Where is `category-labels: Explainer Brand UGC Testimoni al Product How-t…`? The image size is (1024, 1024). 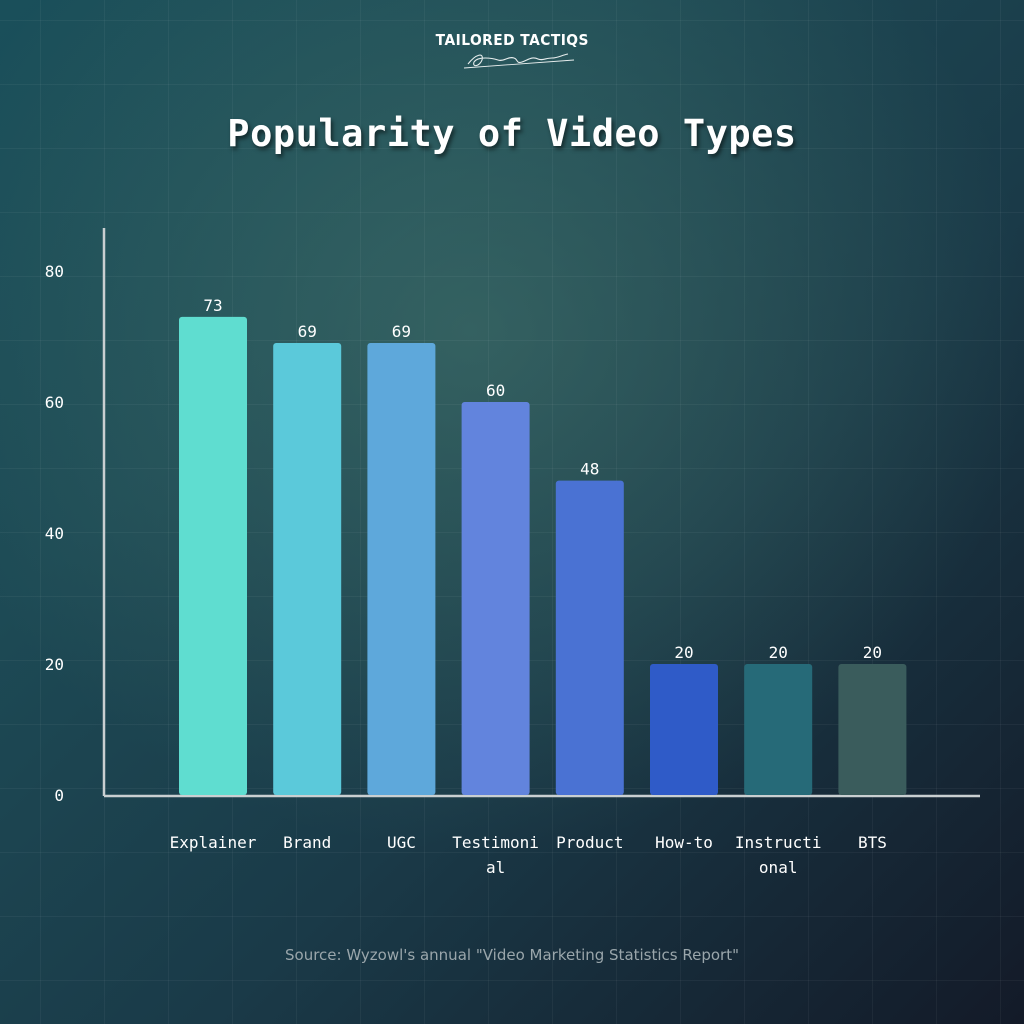
category-labels: Explainer Brand UGC Testimoni al Product How-t… is located at coordinates (528, 855).